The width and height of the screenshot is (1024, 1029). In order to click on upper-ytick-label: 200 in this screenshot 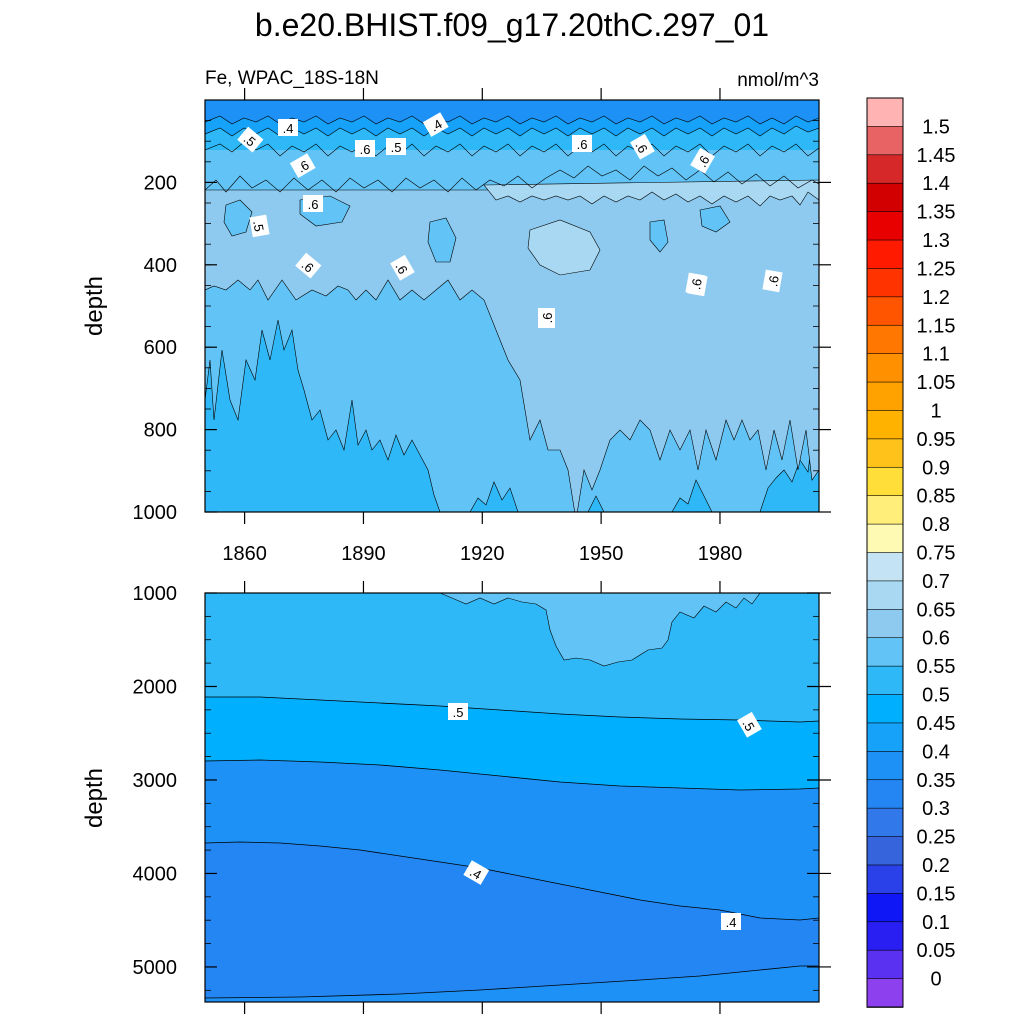, I will do `click(160, 183)`.